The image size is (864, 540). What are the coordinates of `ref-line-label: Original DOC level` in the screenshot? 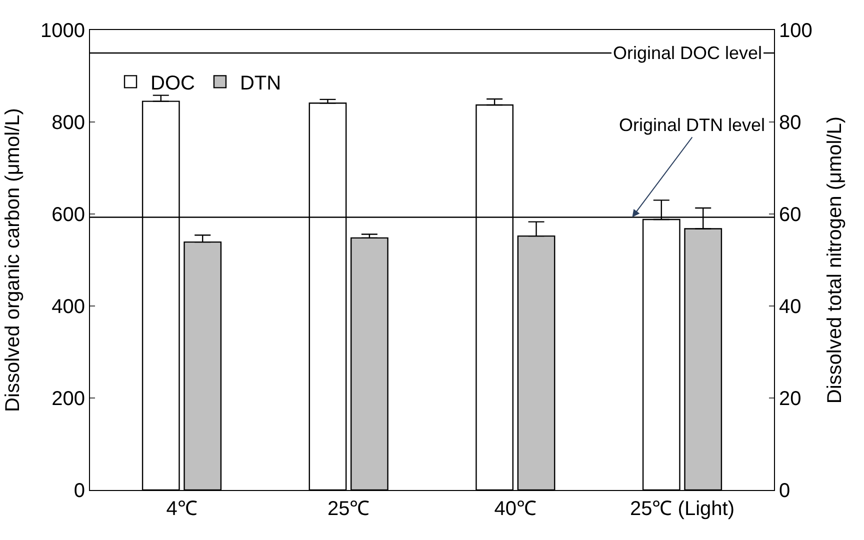 It's located at (687, 53).